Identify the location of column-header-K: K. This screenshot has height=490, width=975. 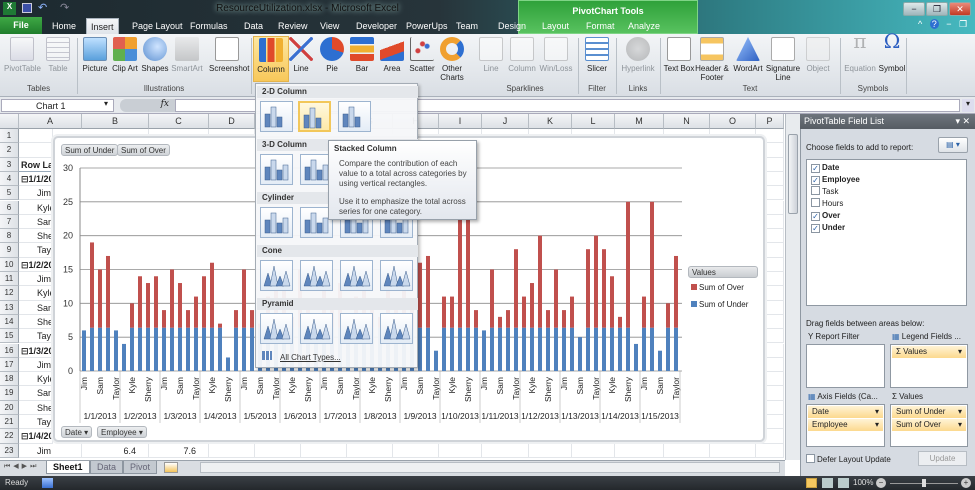
(550, 121).